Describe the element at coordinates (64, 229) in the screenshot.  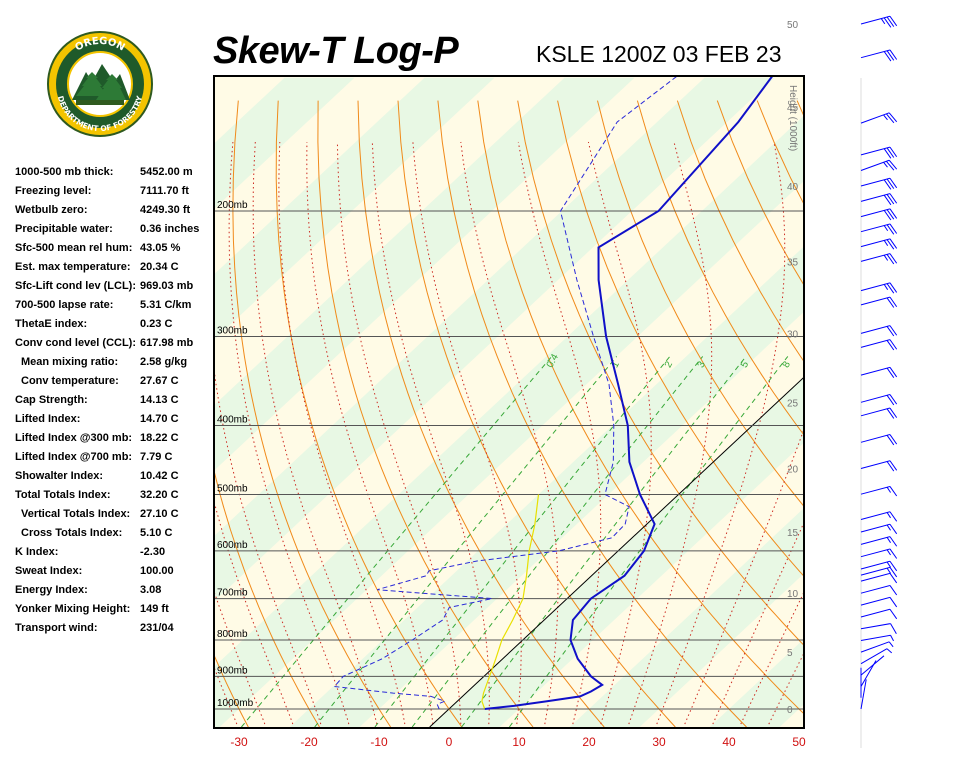
I see `index-label: Precipitable water:` at that location.